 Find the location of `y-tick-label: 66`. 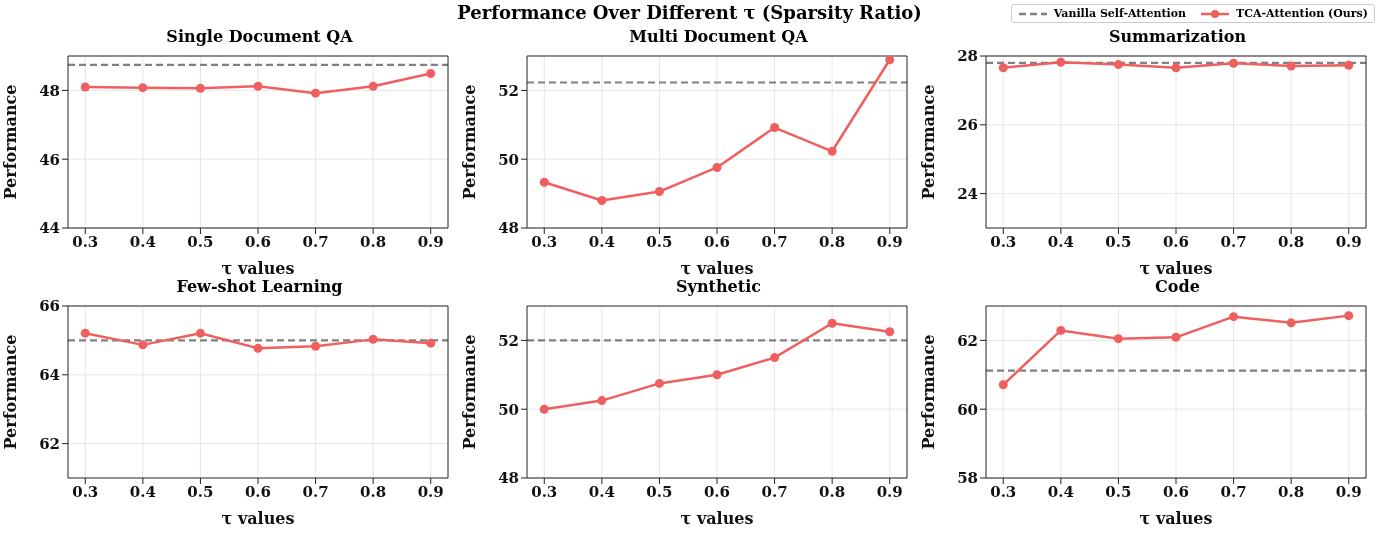

y-tick-label: 66 is located at coordinates (49, 306).